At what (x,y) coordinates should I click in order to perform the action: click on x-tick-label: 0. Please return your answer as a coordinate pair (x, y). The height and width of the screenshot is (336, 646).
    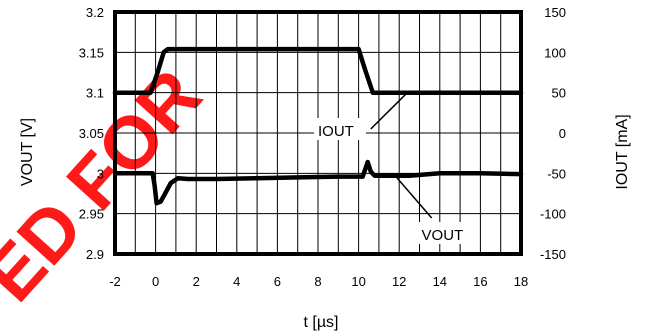
    Looking at the image, I should click on (155, 281).